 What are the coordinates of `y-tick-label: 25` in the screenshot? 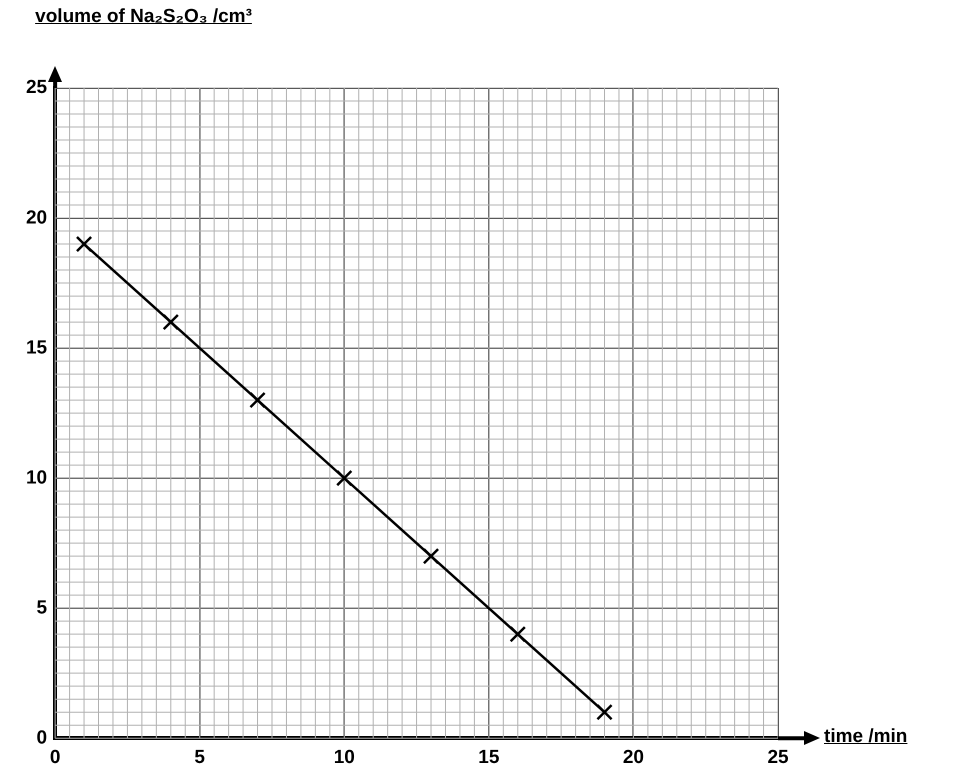 It's located at (37, 87).